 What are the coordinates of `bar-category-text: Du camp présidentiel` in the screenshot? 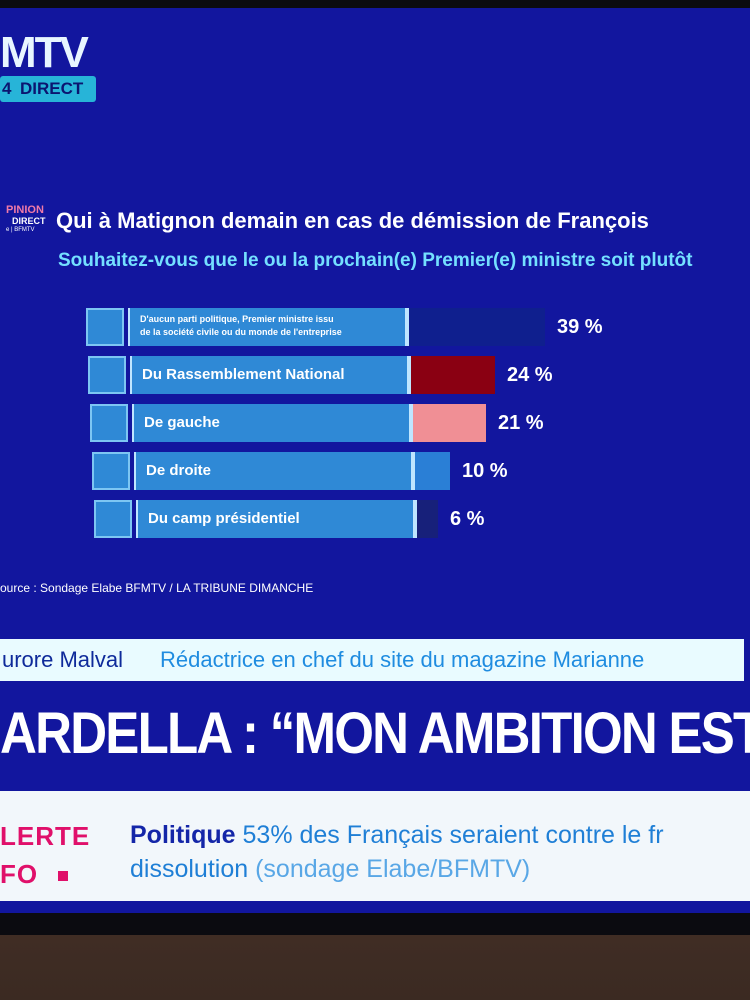 It's located at (224, 518).